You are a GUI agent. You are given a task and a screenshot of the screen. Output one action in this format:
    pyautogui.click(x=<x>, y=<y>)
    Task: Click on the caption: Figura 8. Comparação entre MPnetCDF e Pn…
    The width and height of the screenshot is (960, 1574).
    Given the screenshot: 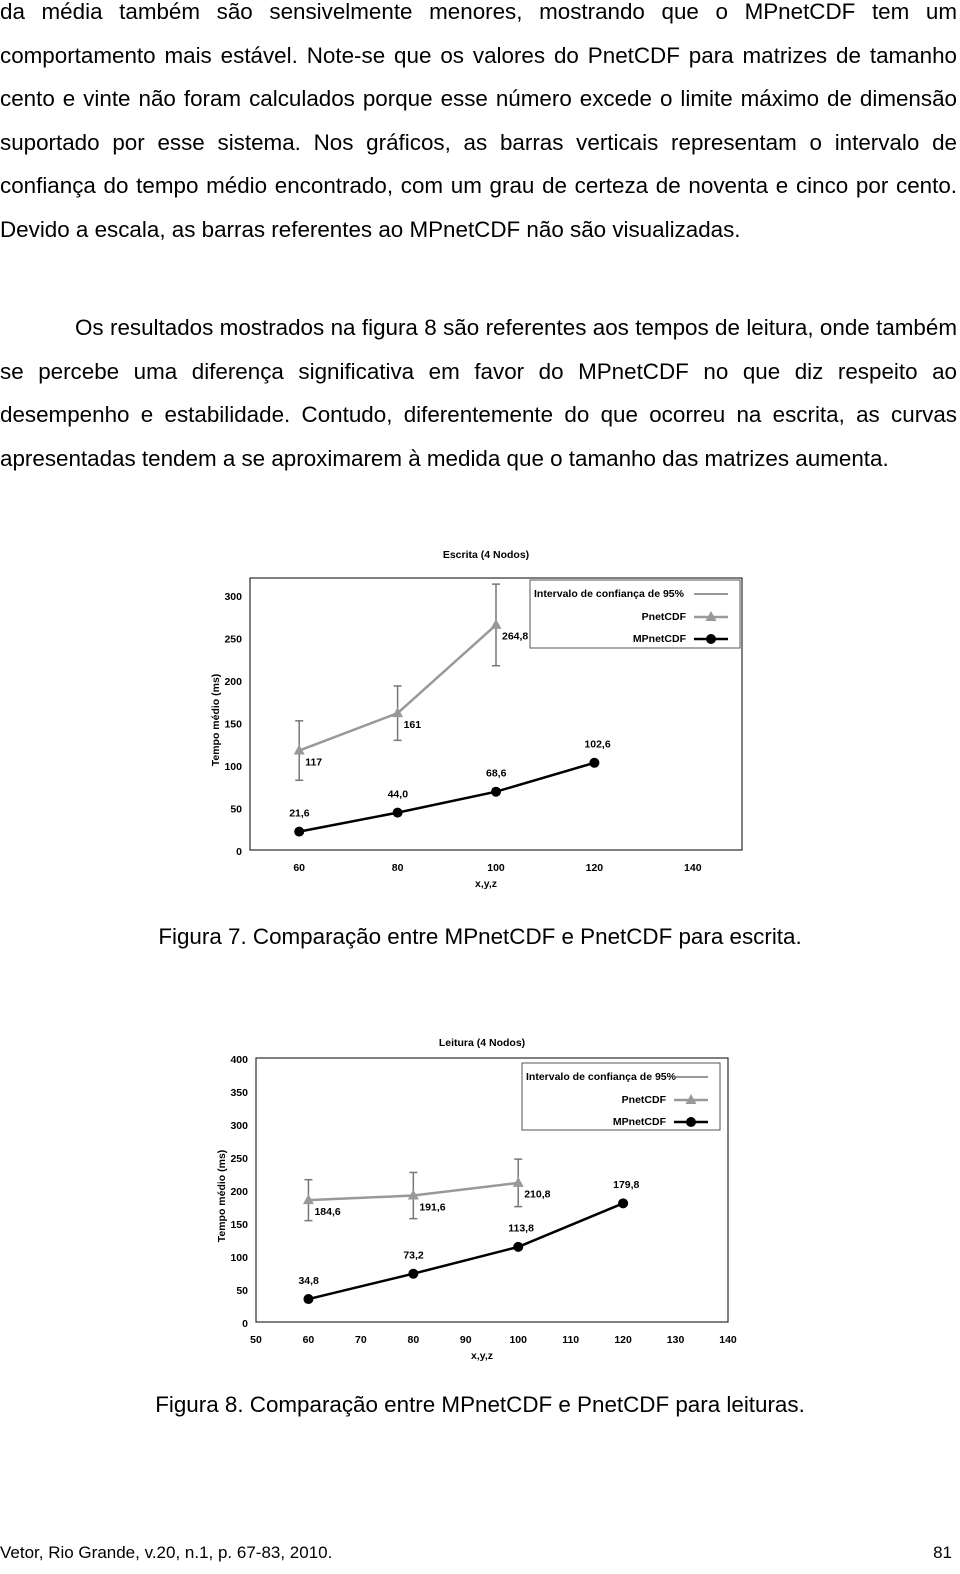 What is the action you would take?
    pyautogui.click(x=480, y=1404)
    